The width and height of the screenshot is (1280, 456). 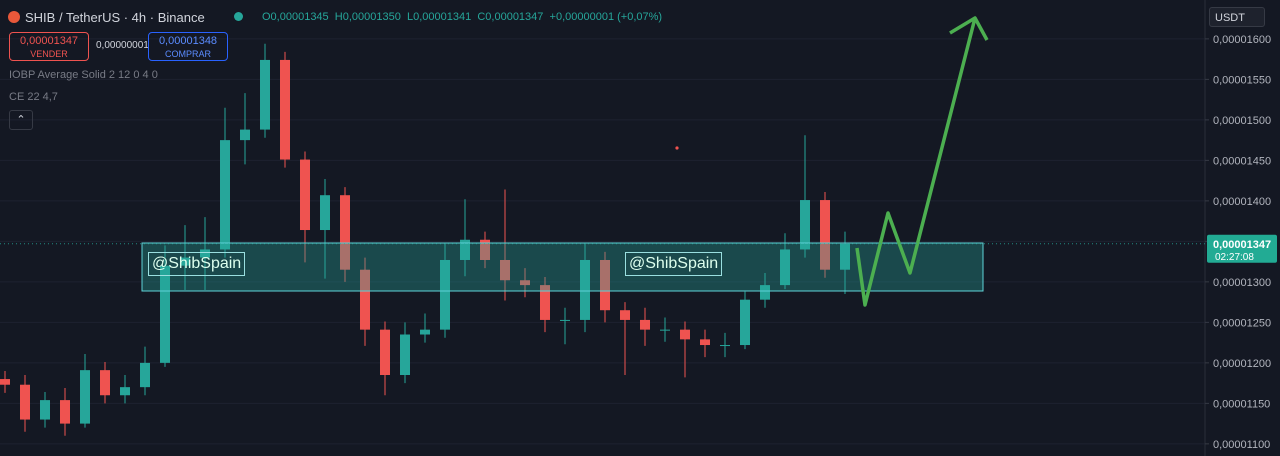 I want to click on buy-price: 0,00001348, so click(x=188, y=41).